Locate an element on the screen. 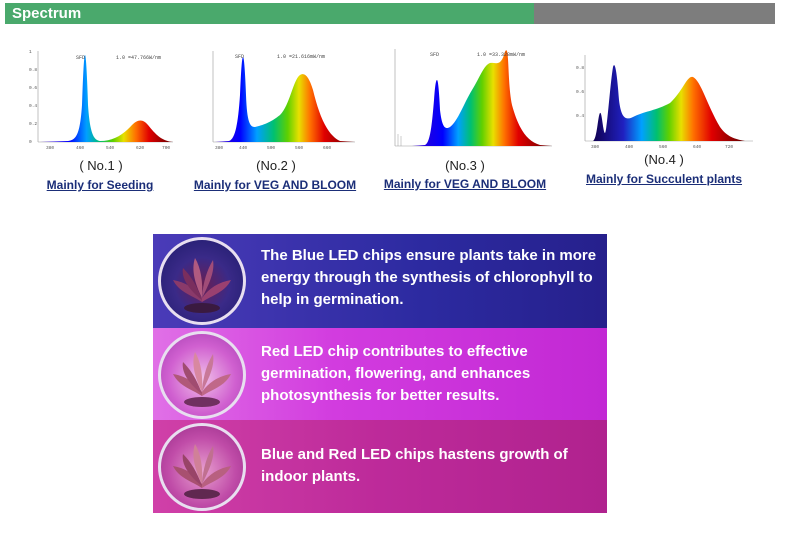 The height and width of the screenshot is (550, 800). sfd-label-1: SFD is located at coordinates (80, 58).